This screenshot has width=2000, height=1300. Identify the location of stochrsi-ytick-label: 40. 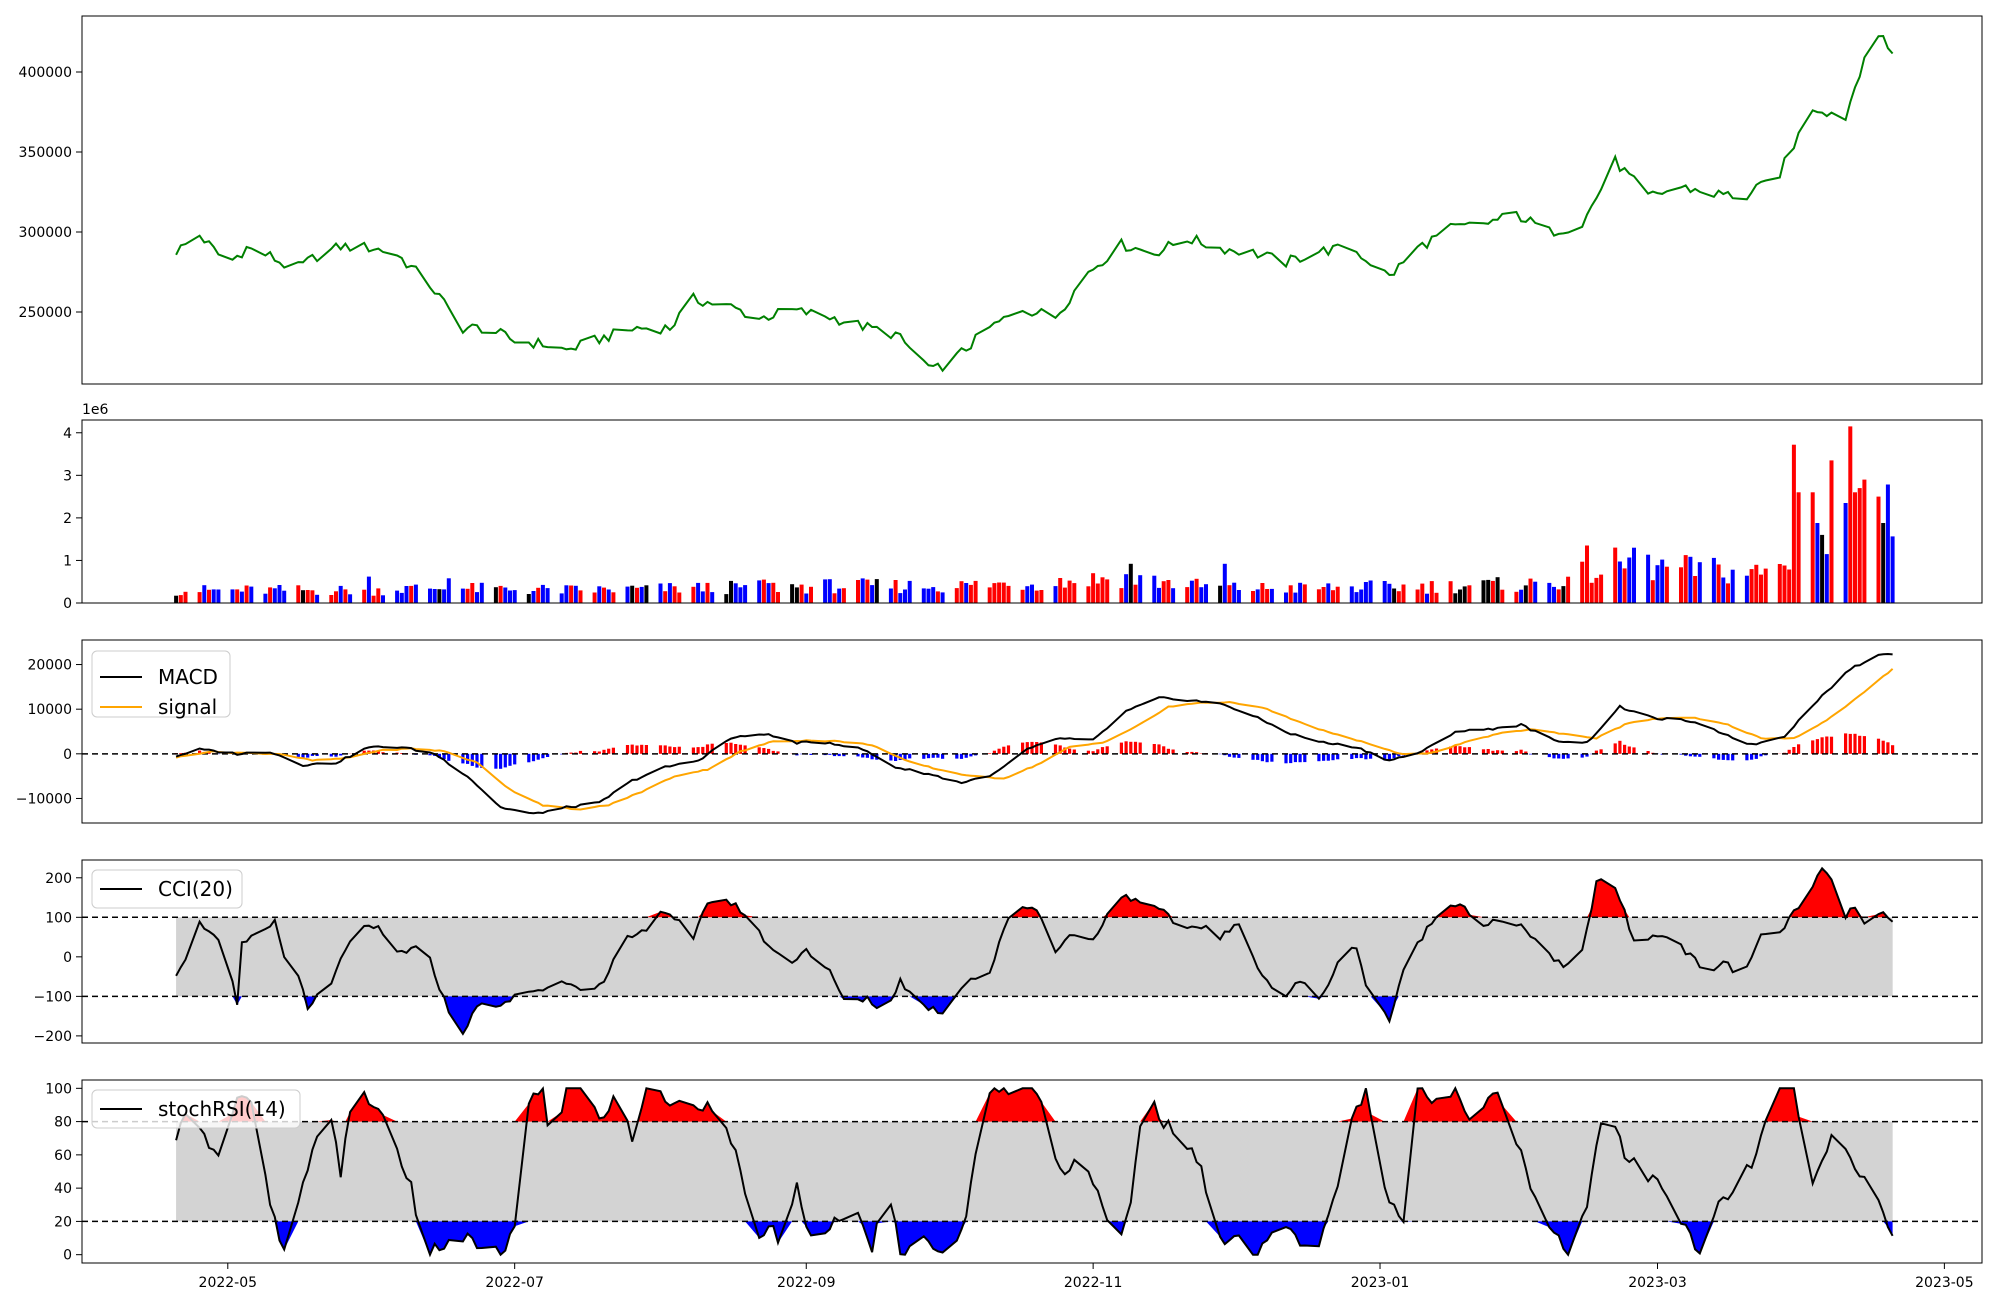
(63, 1189).